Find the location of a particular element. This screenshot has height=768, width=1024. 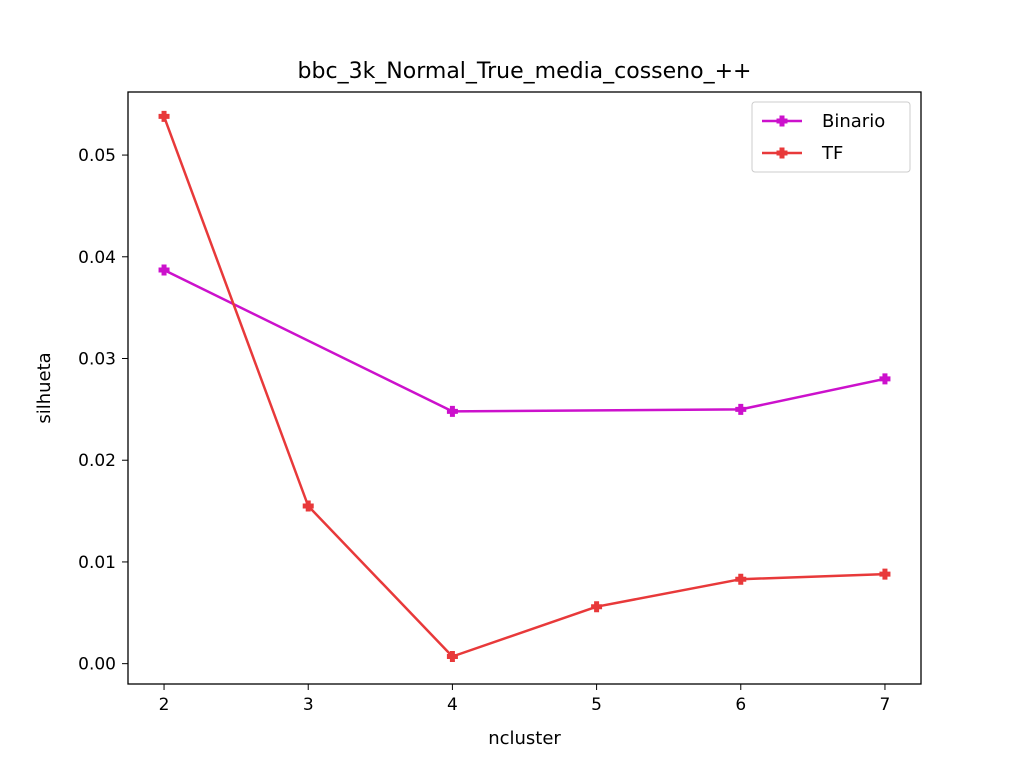

legend: Binario TF is located at coordinates (831, 137).